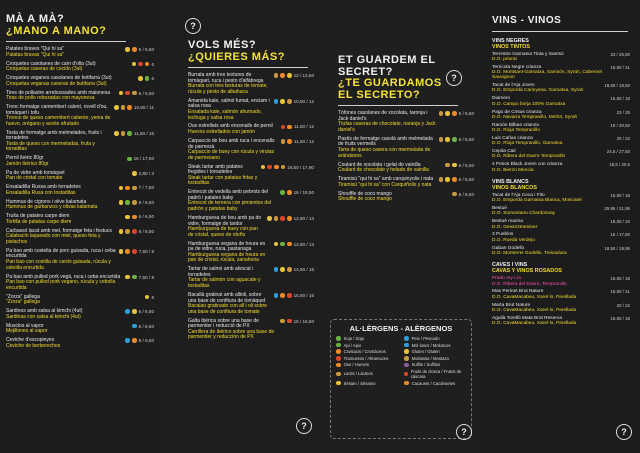 The image size is (640, 453). Describe the element at coordinates (620, 99) in the screenshot. I see `wine-price: 16,50 / 18` at that location.